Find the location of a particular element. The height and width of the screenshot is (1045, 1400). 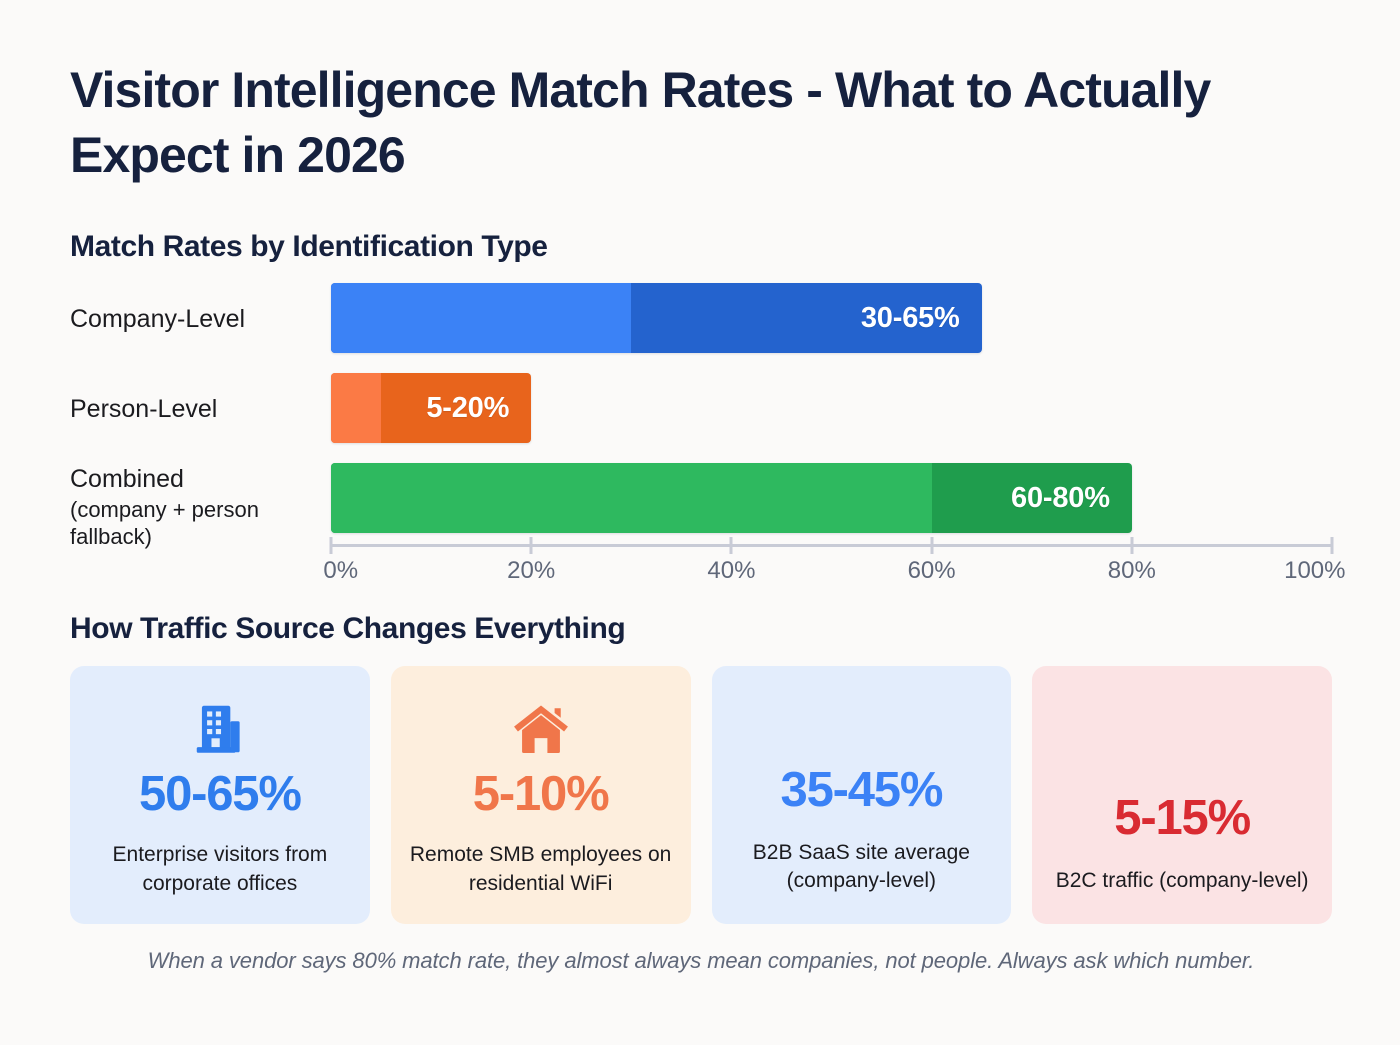

card-value: 50-65% is located at coordinates (220, 794).